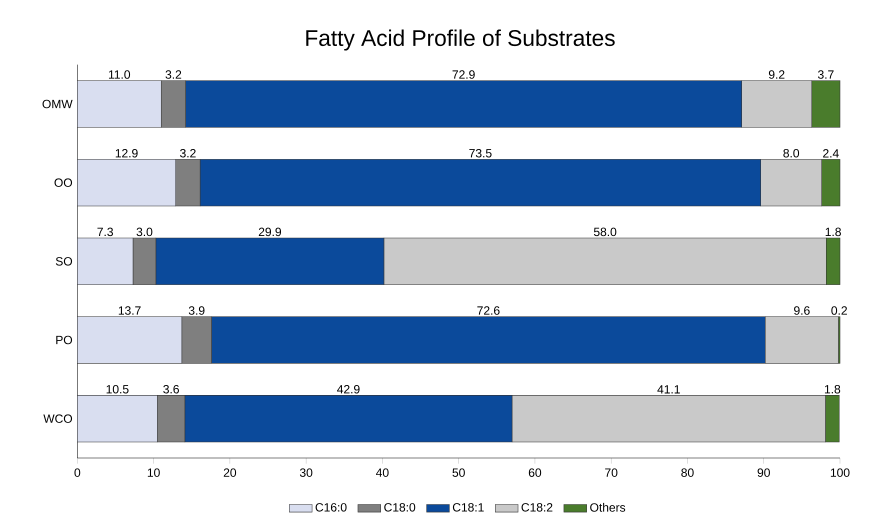  What do you see at coordinates (831, 153) in the screenshot?
I see `data-label: 2.4` at bounding box center [831, 153].